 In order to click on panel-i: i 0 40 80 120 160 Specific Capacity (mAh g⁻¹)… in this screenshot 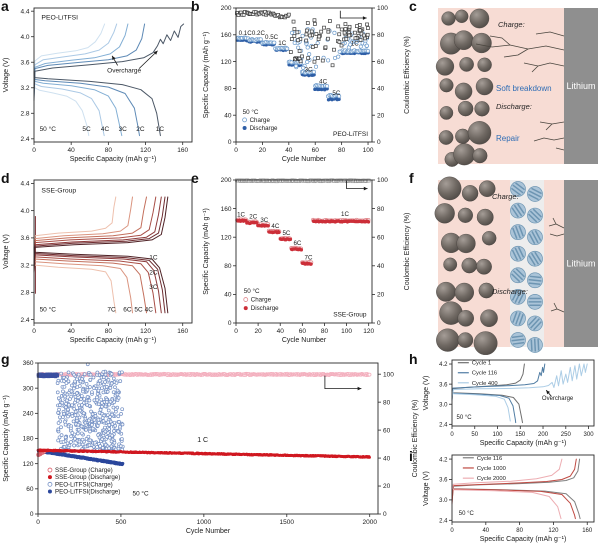, I will do `click(504, 498)`.